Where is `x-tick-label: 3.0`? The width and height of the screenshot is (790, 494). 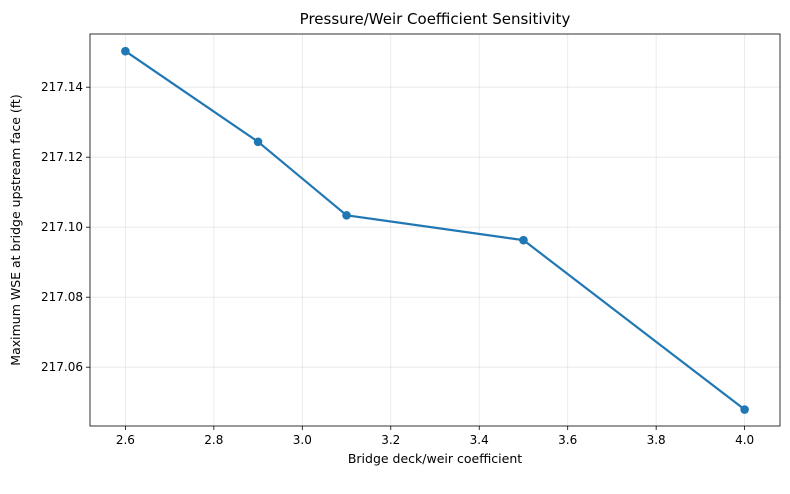 x-tick-label: 3.0 is located at coordinates (302, 440).